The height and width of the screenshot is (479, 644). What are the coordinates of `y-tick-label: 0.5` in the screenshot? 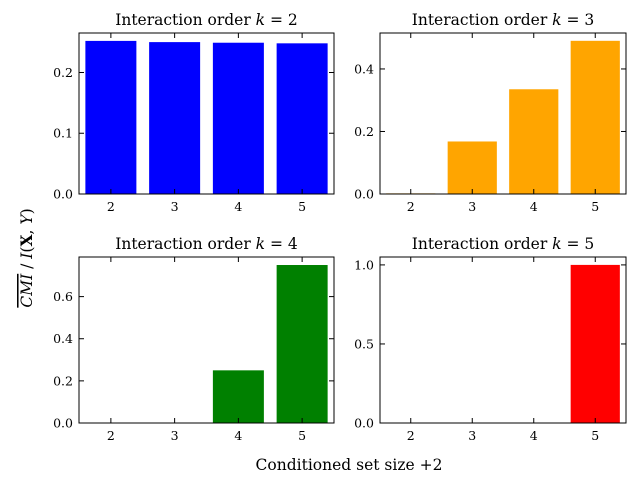 It's located at (364, 343).